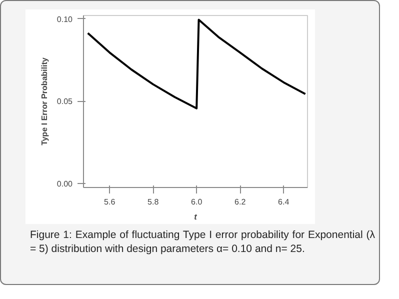  Describe the element at coordinates (284, 202) in the screenshot. I see `x-tick-label: 6.4` at that location.